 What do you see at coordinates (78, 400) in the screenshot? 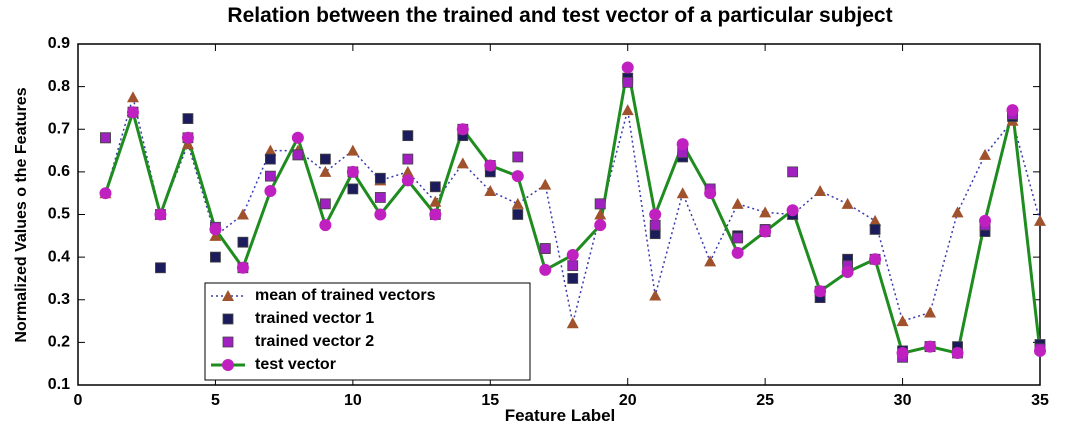
I see `x-tick-label: 0` at bounding box center [78, 400].